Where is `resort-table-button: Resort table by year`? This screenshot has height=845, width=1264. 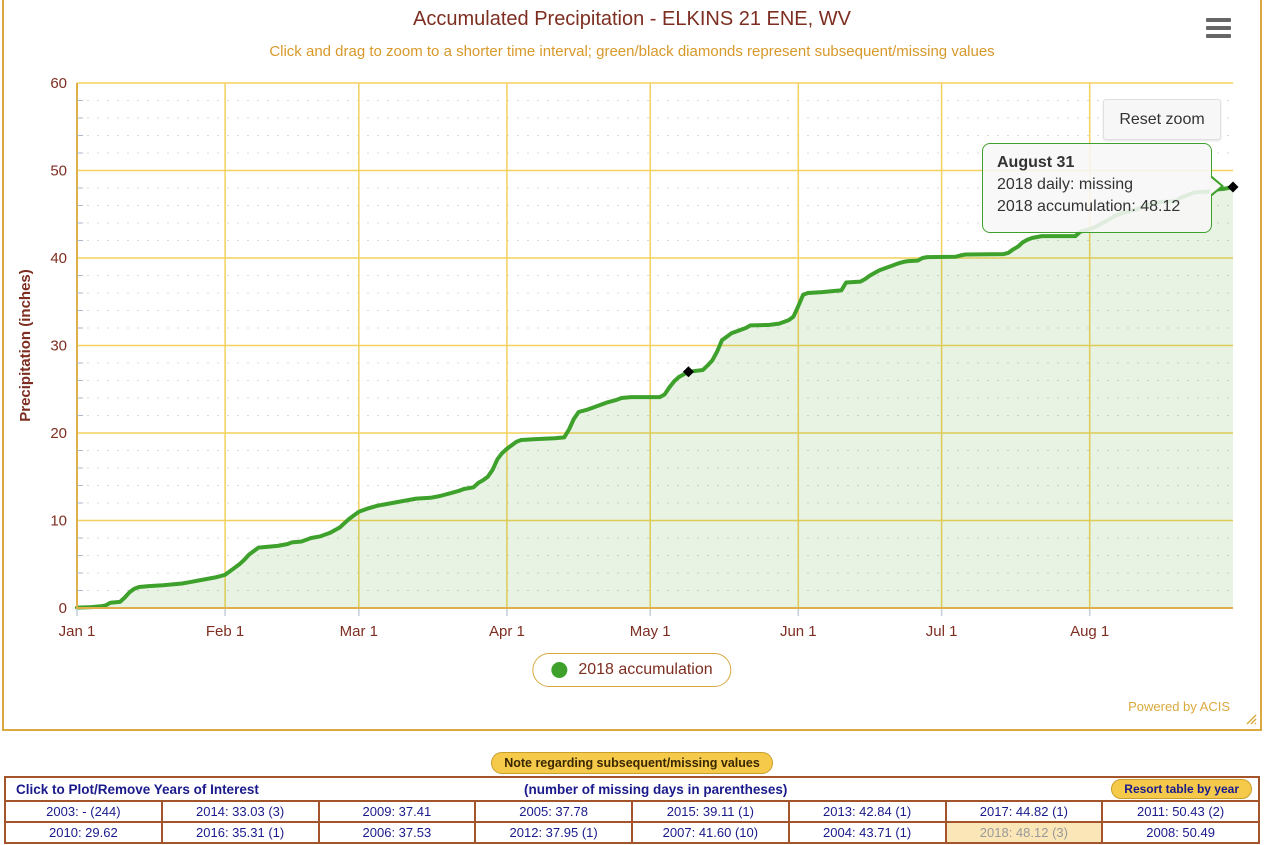 resort-table-button: Resort table by year is located at coordinates (1181, 789).